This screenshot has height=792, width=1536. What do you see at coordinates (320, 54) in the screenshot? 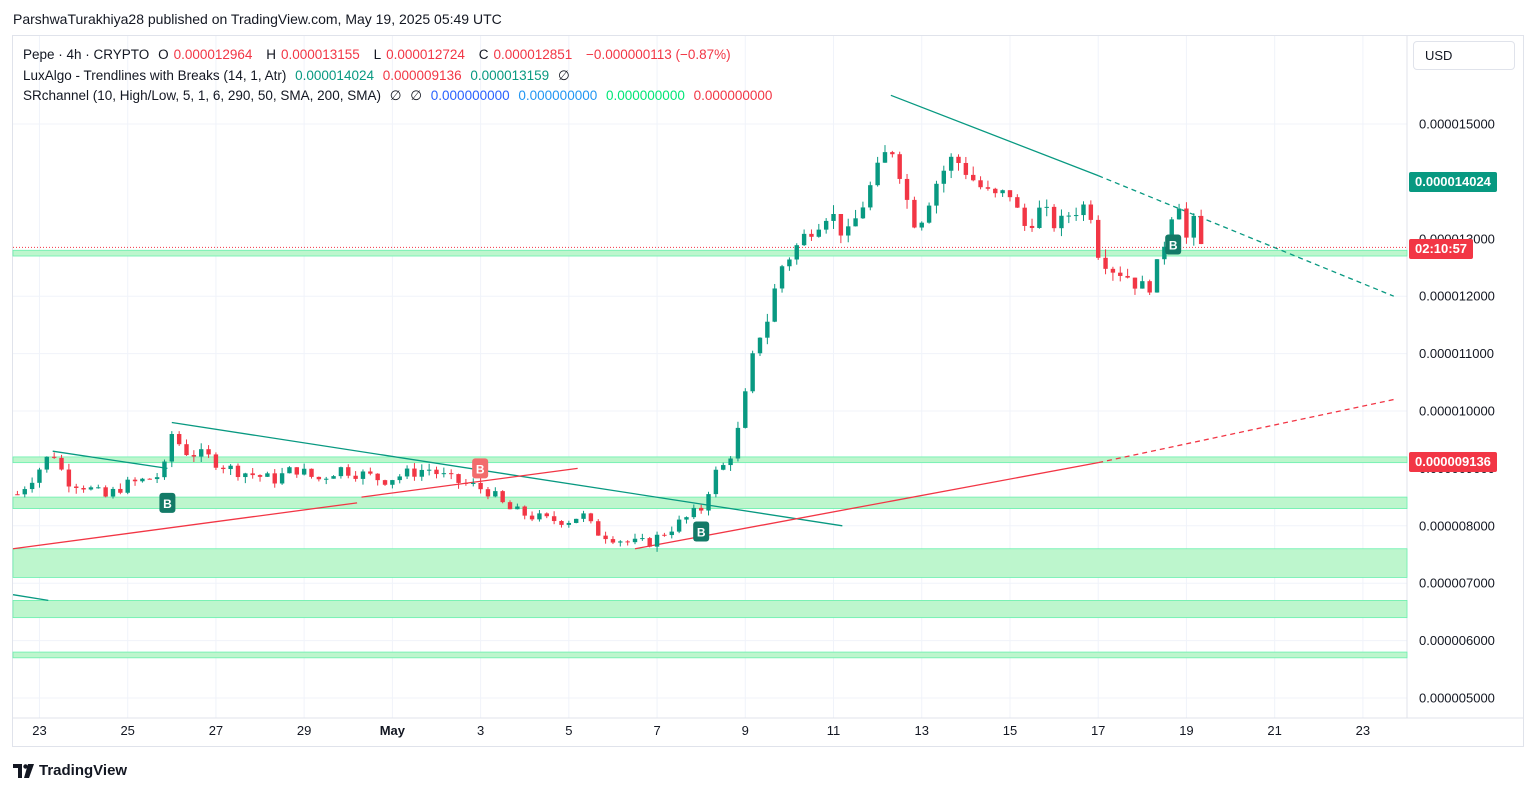
I see `high-value: 0.000013155` at bounding box center [320, 54].